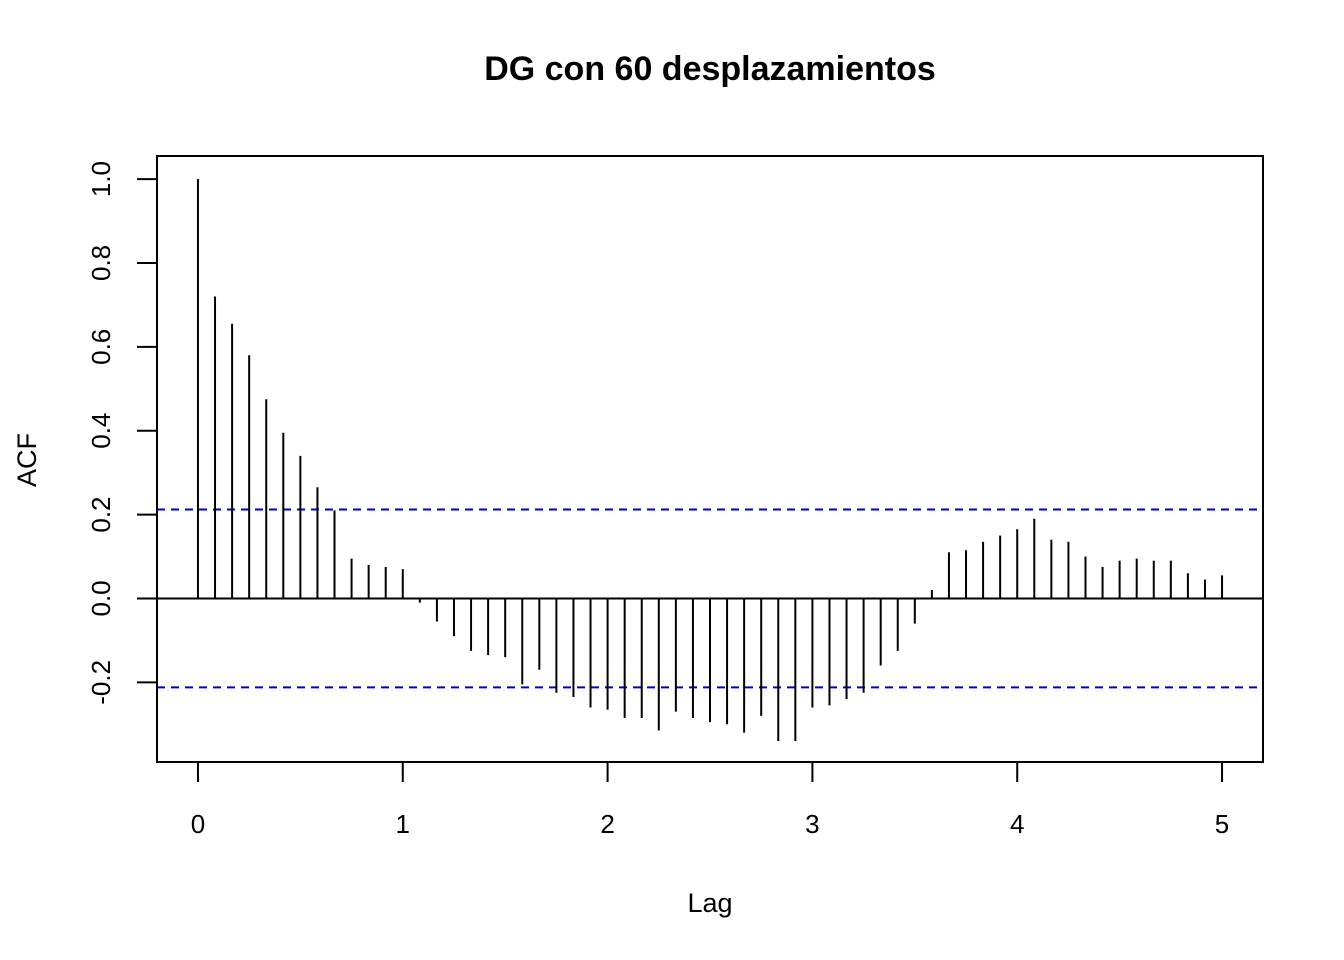  Describe the element at coordinates (1222, 824) in the screenshot. I see `x-tick-label: 5` at that location.